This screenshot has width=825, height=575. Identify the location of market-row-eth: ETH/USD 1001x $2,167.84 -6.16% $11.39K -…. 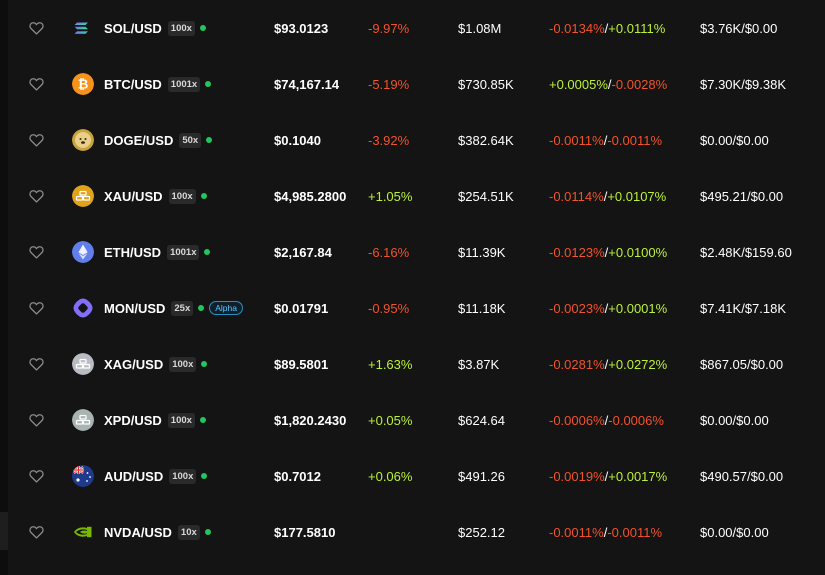
(416, 252).